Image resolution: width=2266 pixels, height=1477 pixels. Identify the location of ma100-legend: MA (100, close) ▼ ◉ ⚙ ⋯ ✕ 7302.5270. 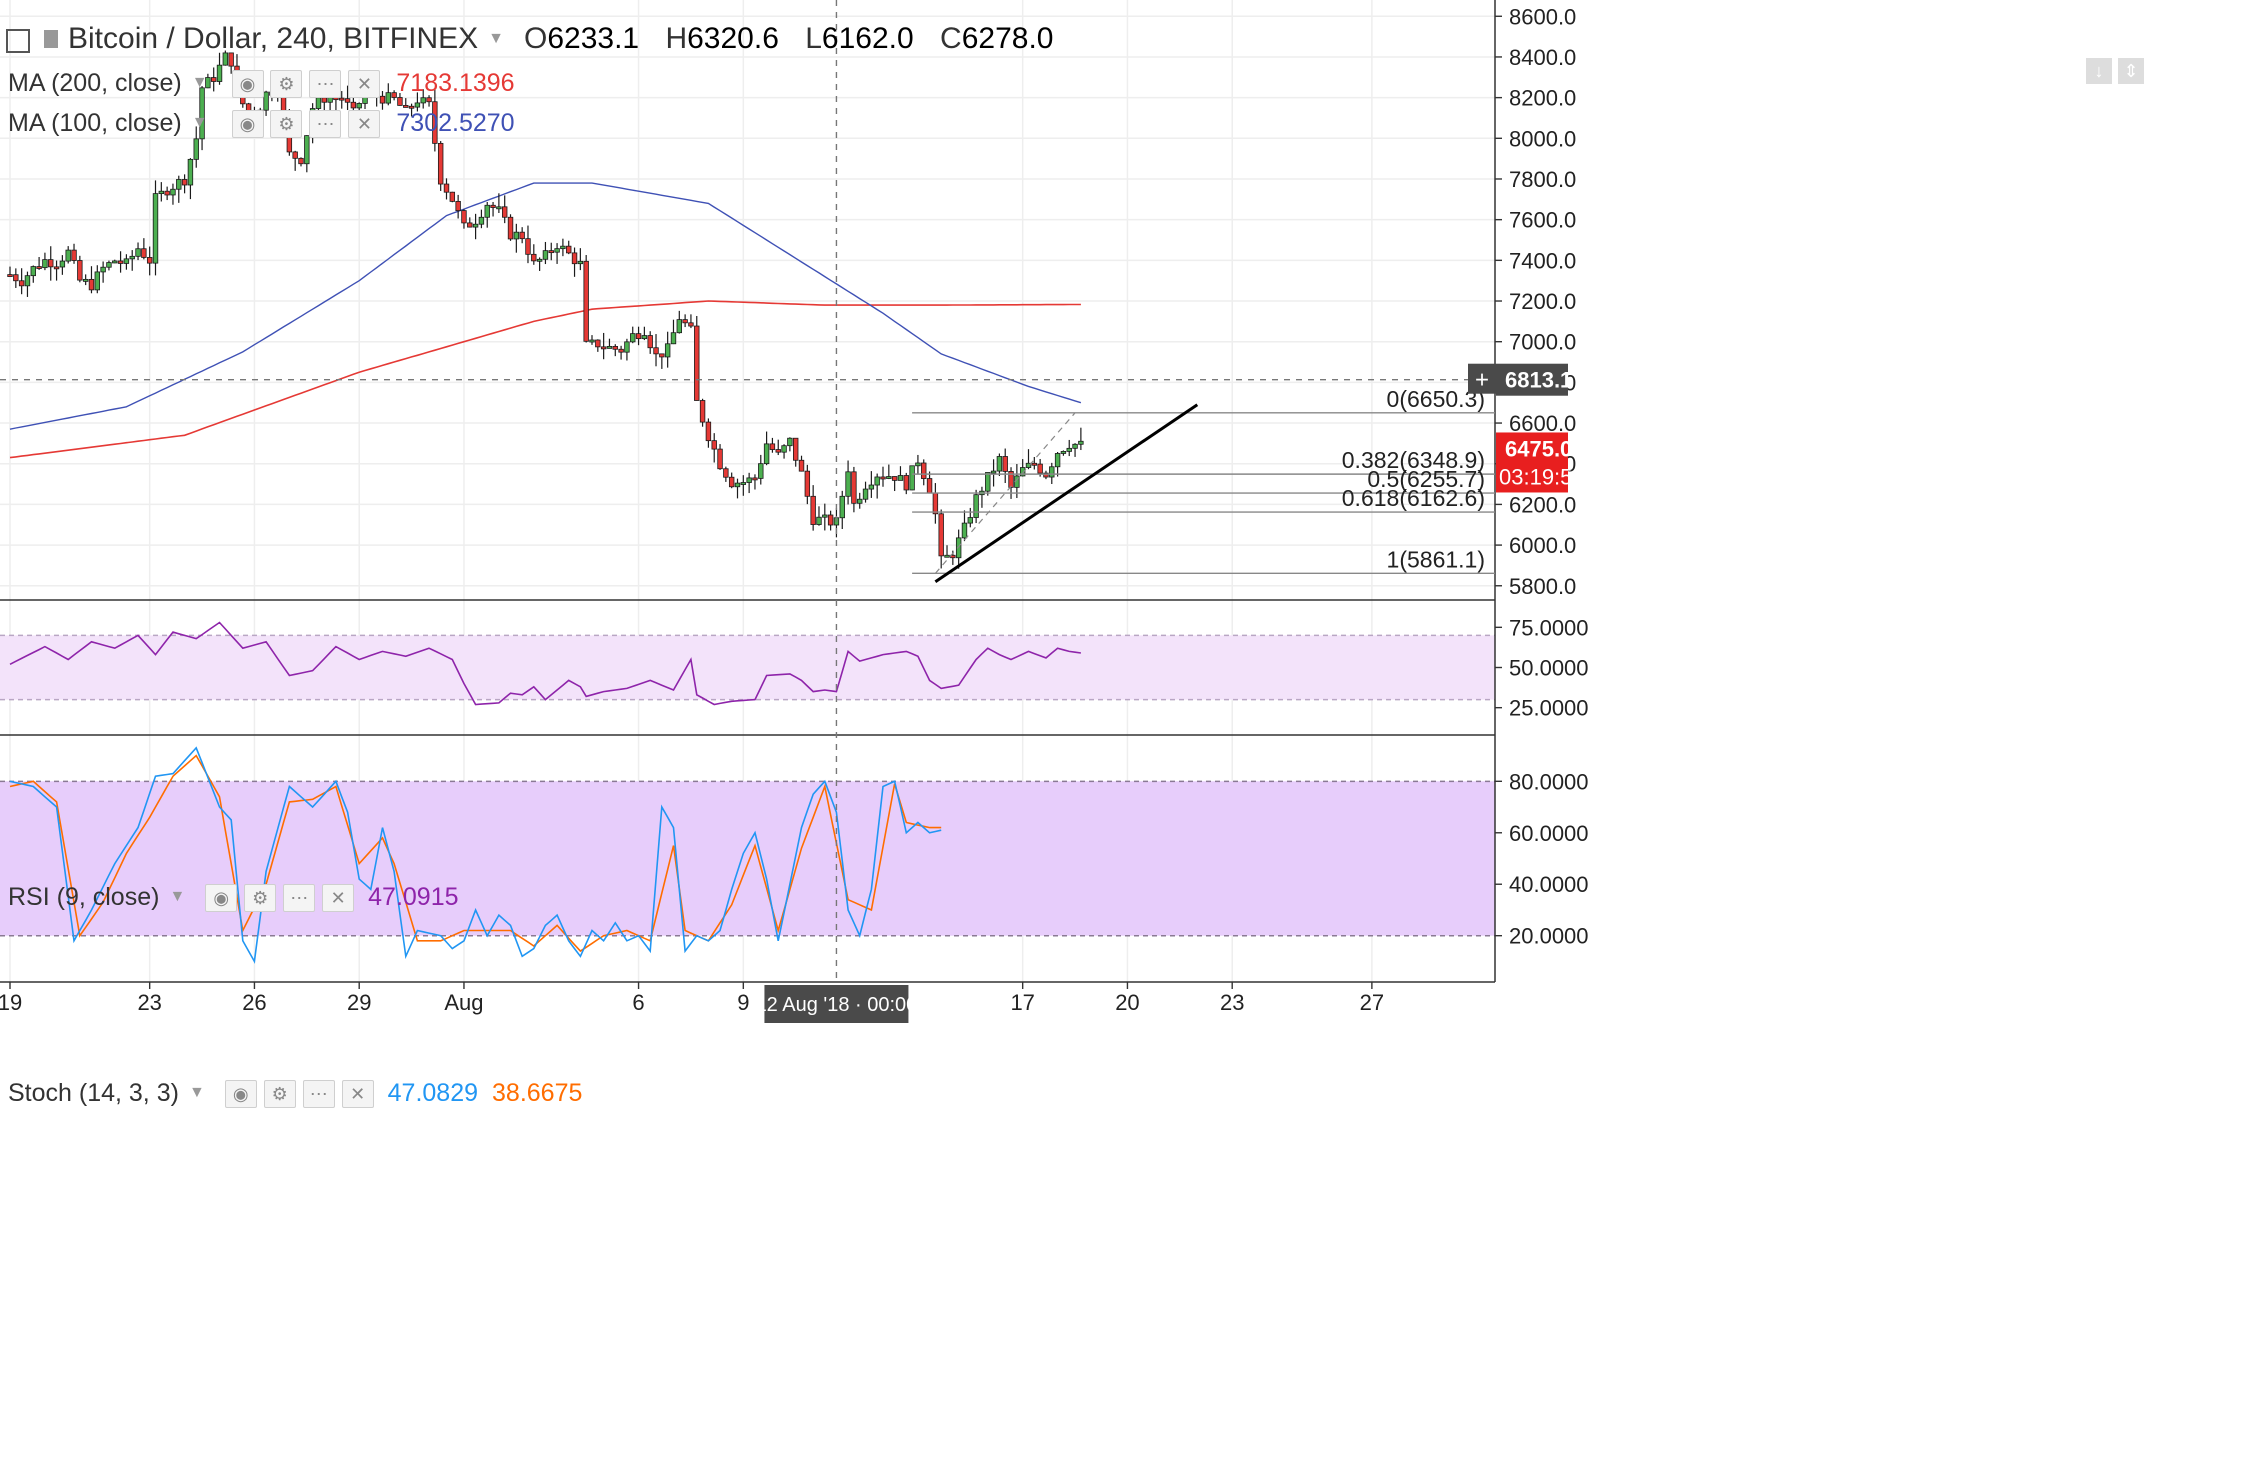
(261, 123).